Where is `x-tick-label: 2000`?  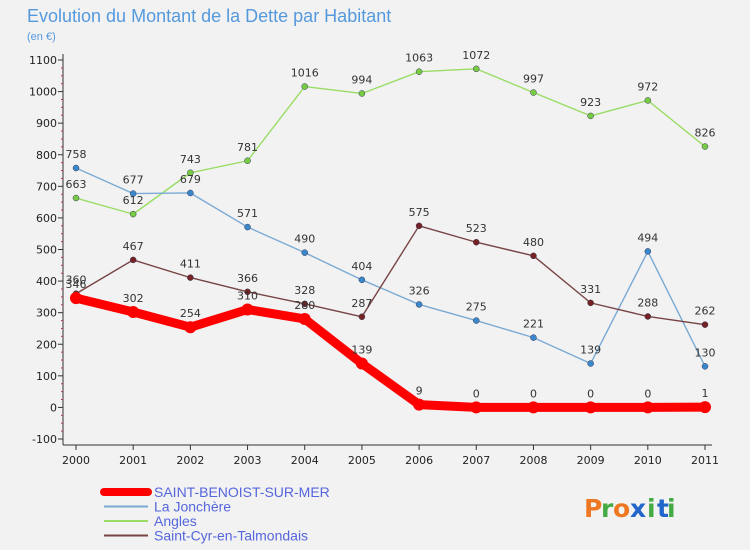
x-tick-label: 2000 is located at coordinates (76, 460).